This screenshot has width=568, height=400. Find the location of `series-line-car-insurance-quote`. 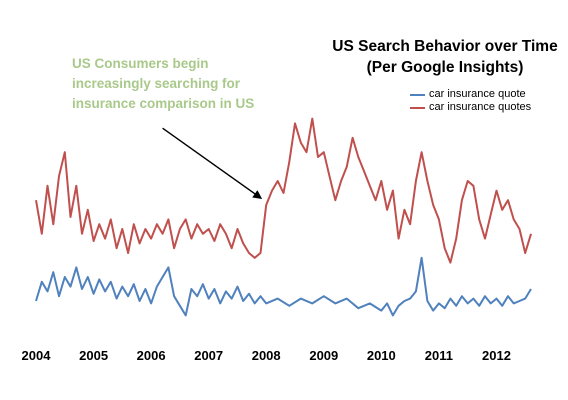

series-line-car-insurance-quote is located at coordinates (283, 286).